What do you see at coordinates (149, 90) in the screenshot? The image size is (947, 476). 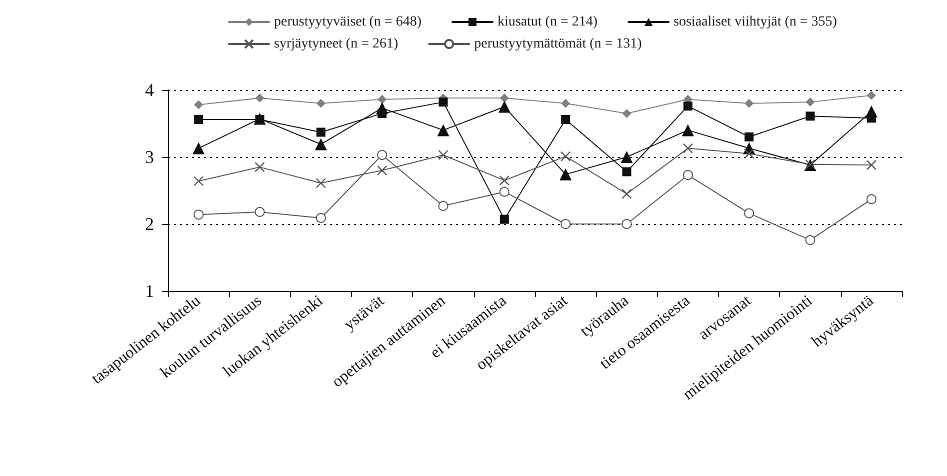 I see `y-tick-label: 4` at bounding box center [149, 90].